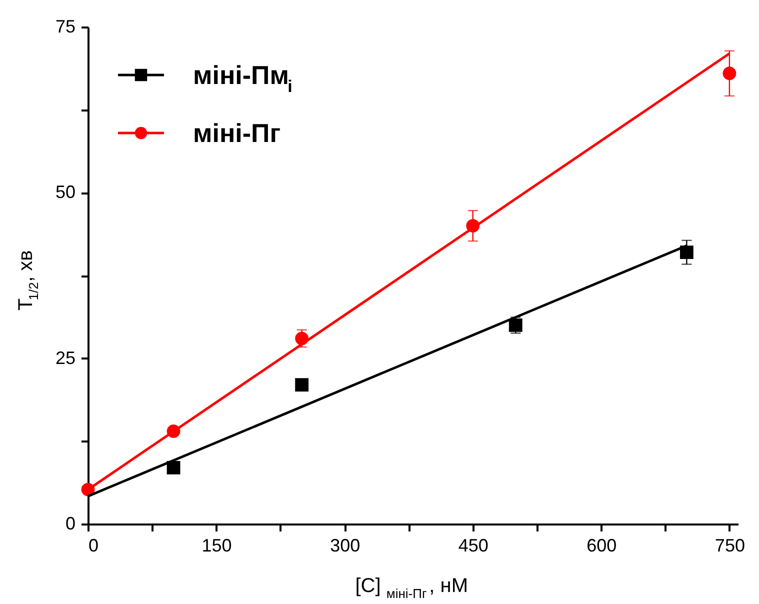 This screenshot has width=759, height=604. I want to click on y-tick-label: 0, so click(70, 524).